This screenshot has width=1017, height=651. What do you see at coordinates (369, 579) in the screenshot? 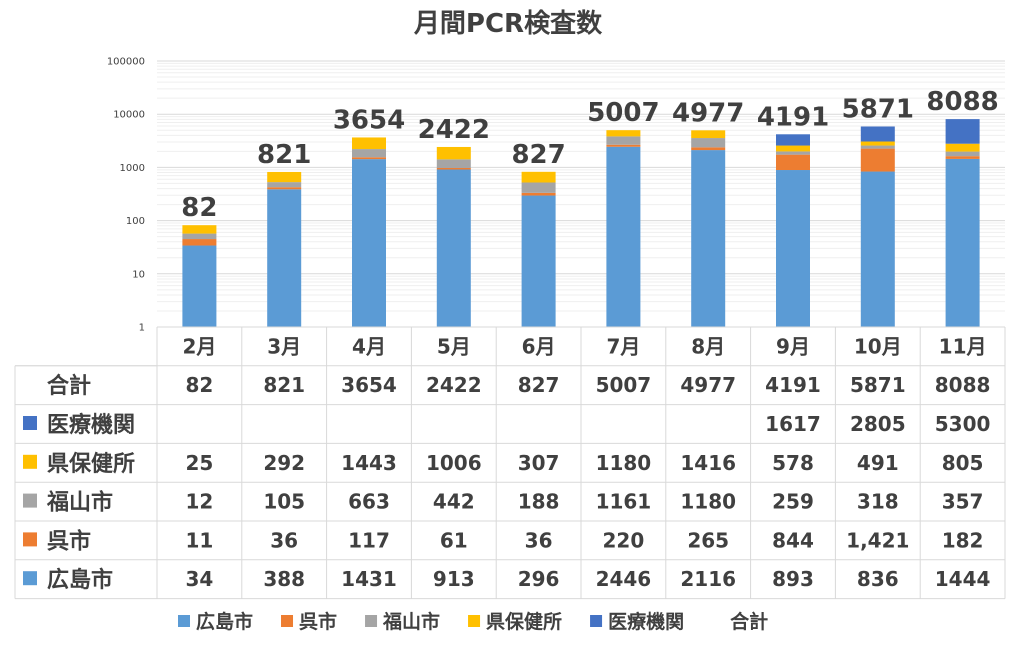
I see `table-cell: 1431` at bounding box center [369, 579].